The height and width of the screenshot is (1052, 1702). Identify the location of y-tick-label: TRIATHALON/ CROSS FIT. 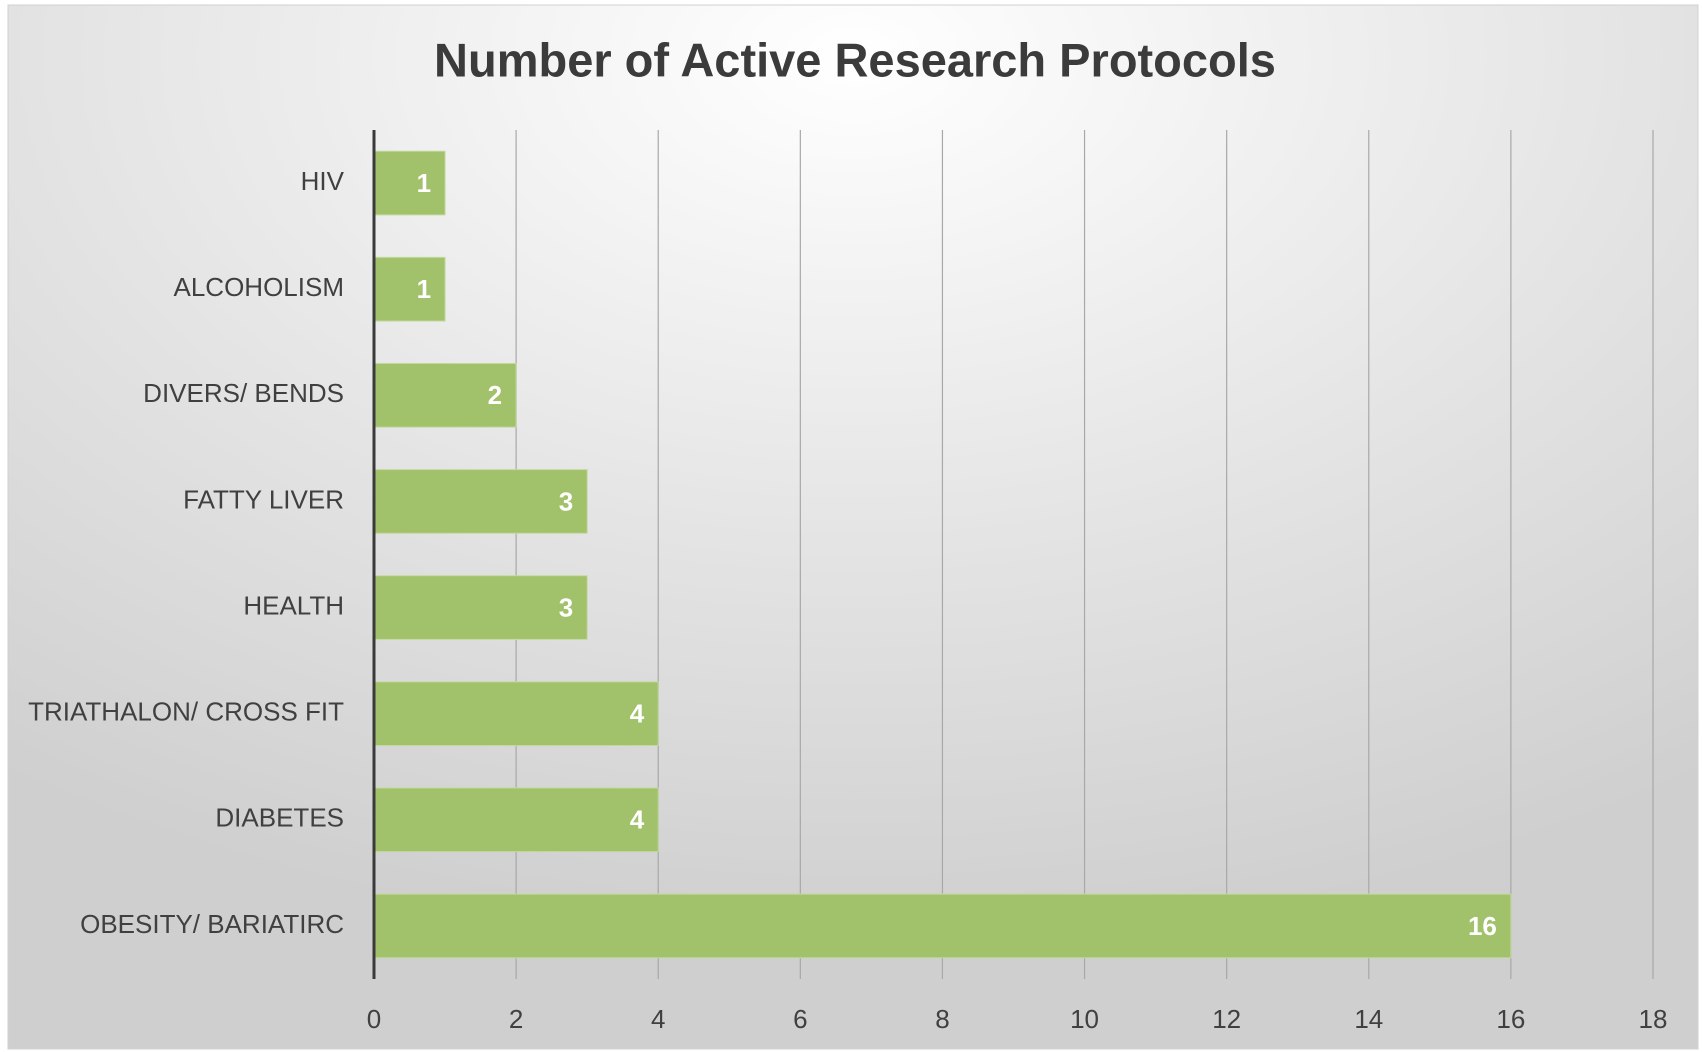
(186, 712).